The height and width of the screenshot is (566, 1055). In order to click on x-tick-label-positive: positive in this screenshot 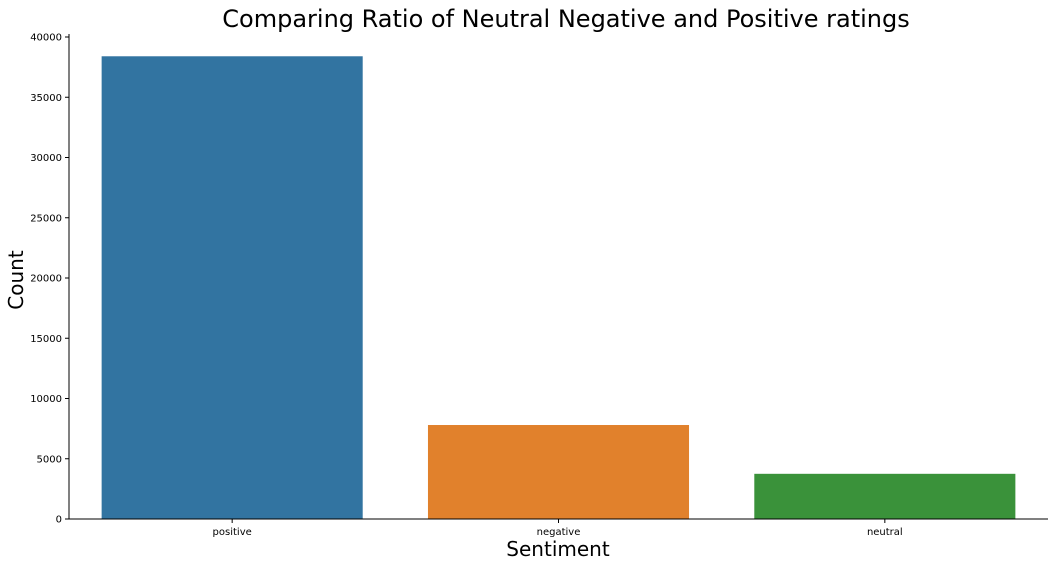, I will do `click(232, 532)`.